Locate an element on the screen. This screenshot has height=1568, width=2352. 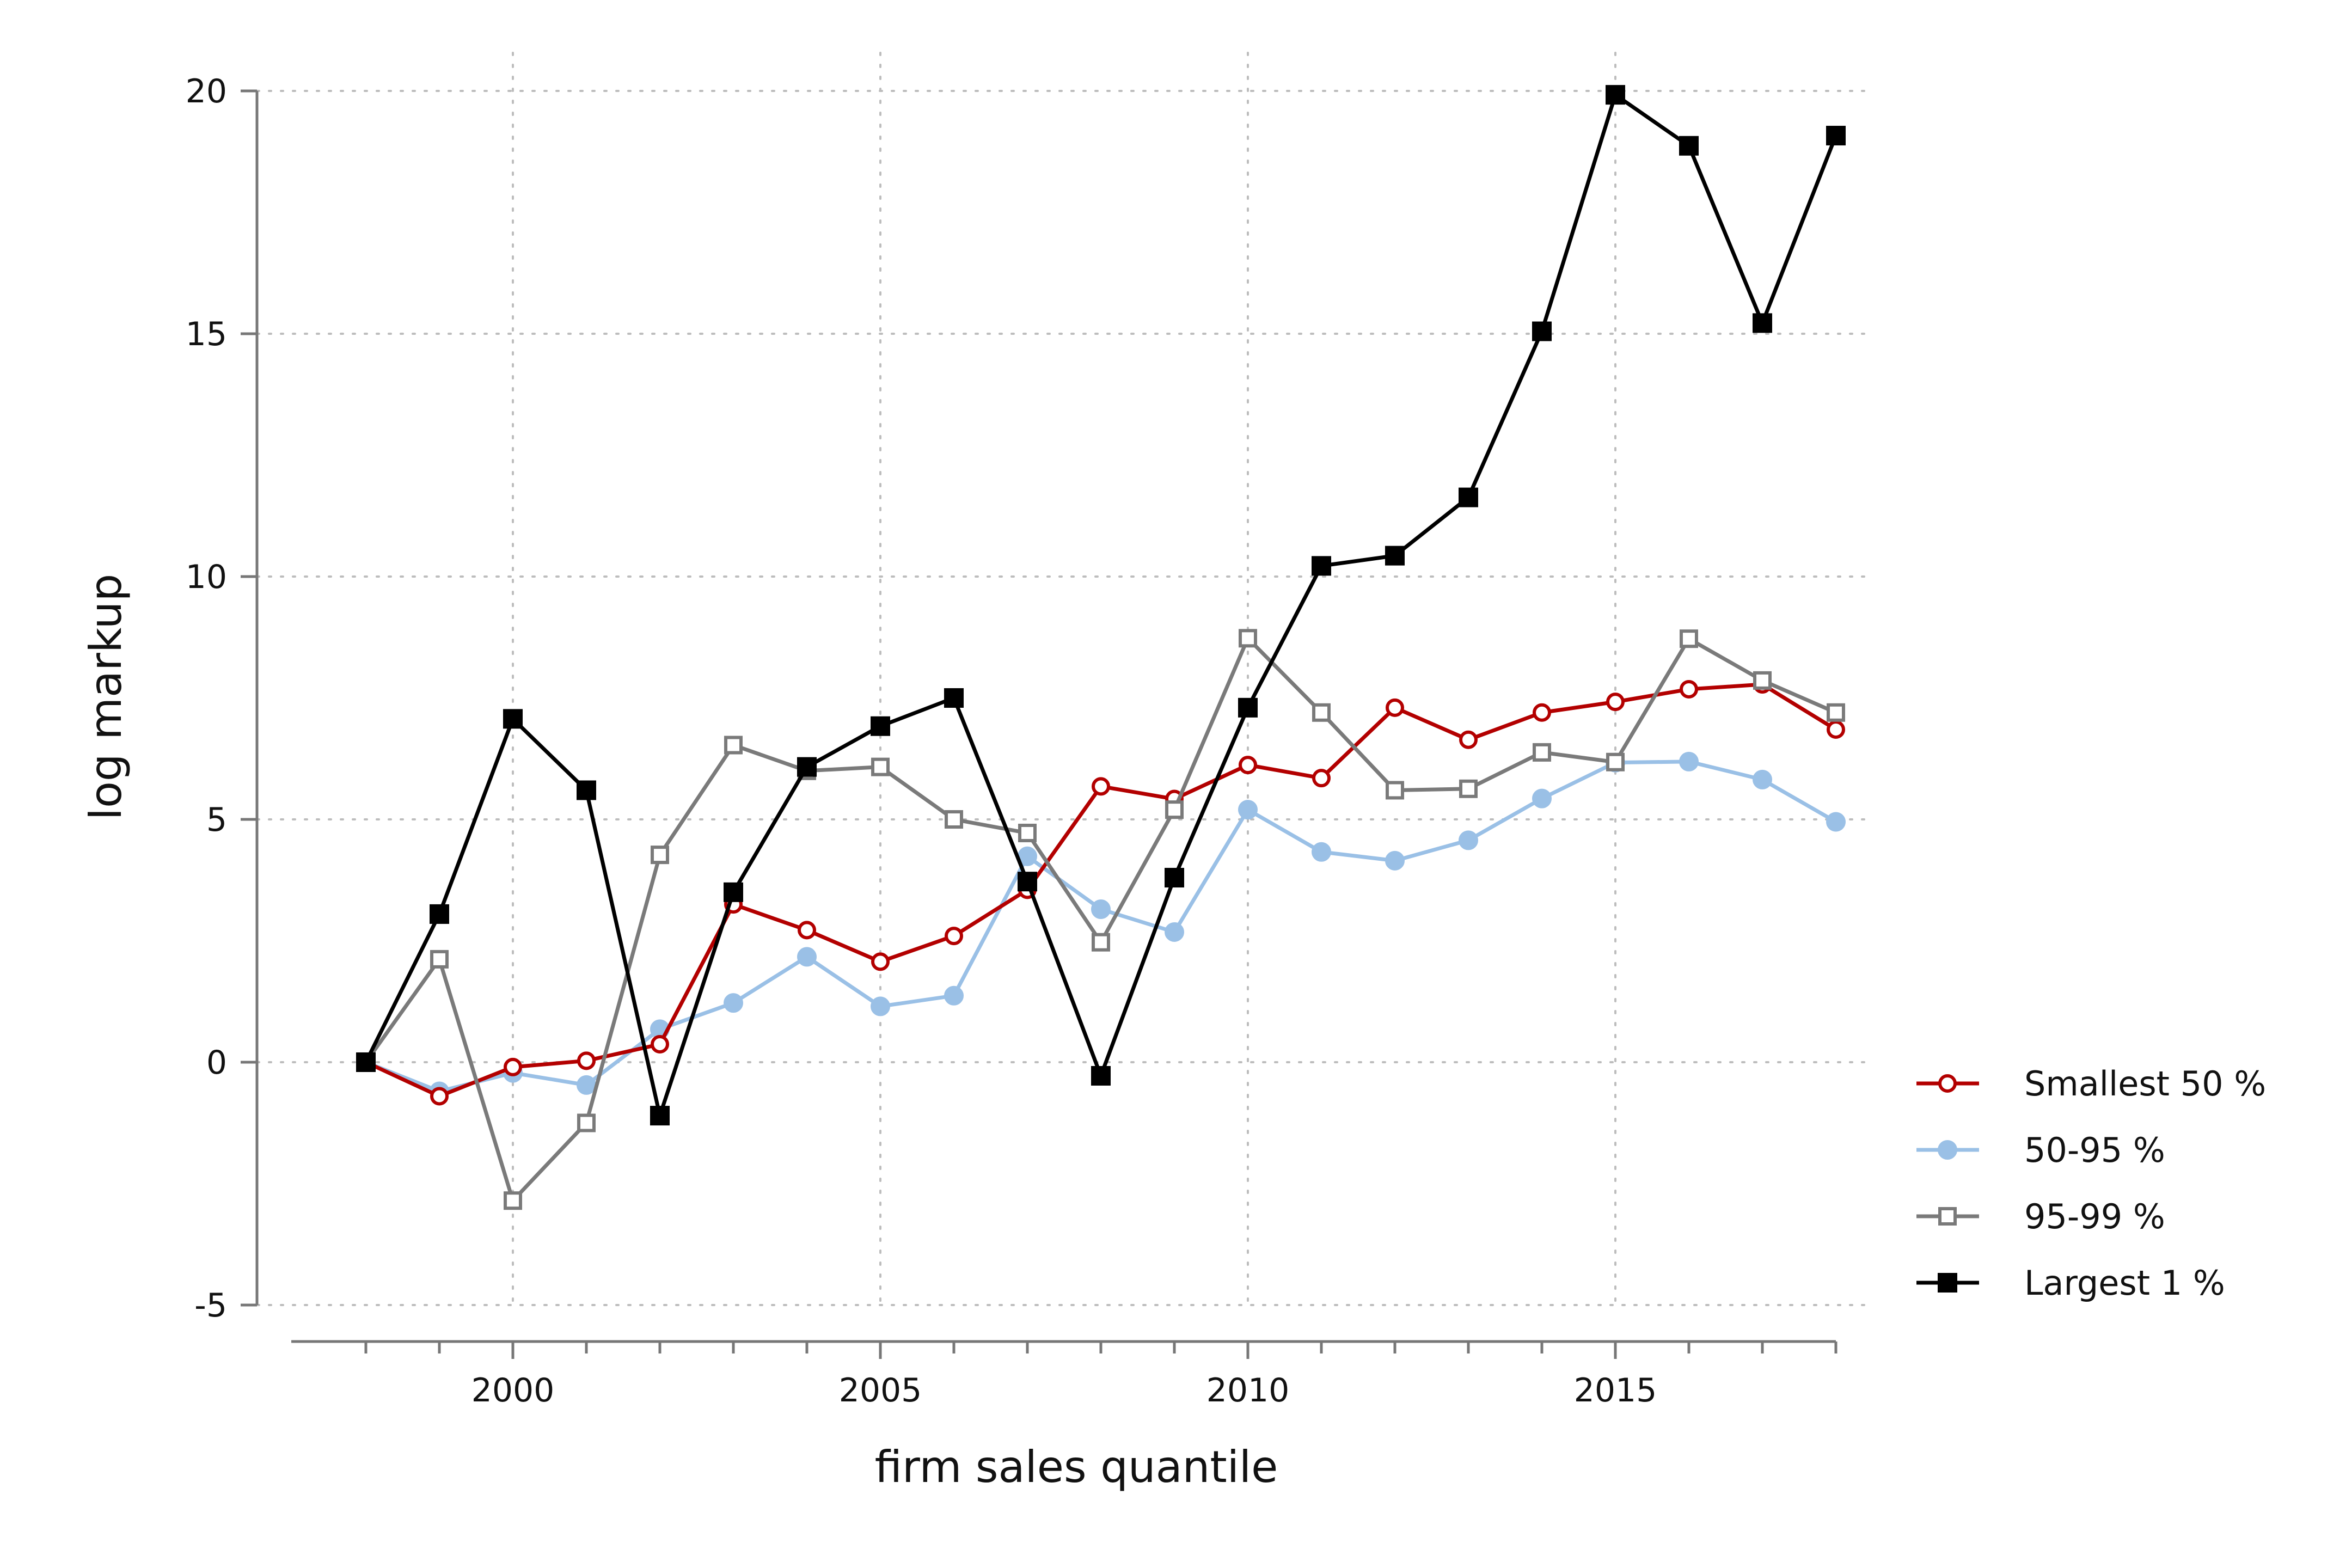
x-tick-label: 2005 is located at coordinates (880, 1390).